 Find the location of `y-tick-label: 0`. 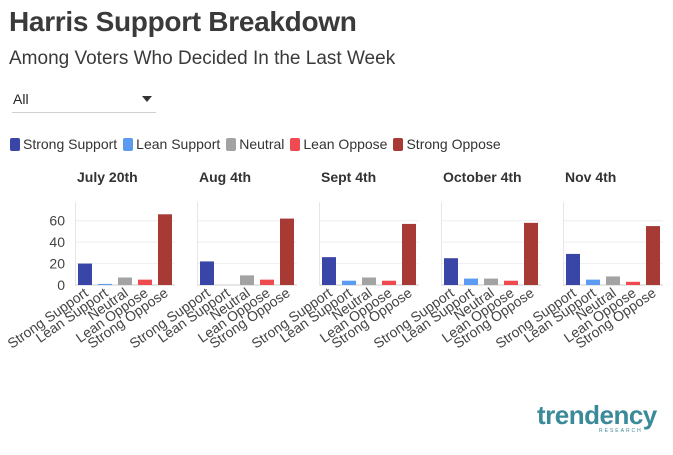

y-tick-label: 0 is located at coordinates (61, 285).